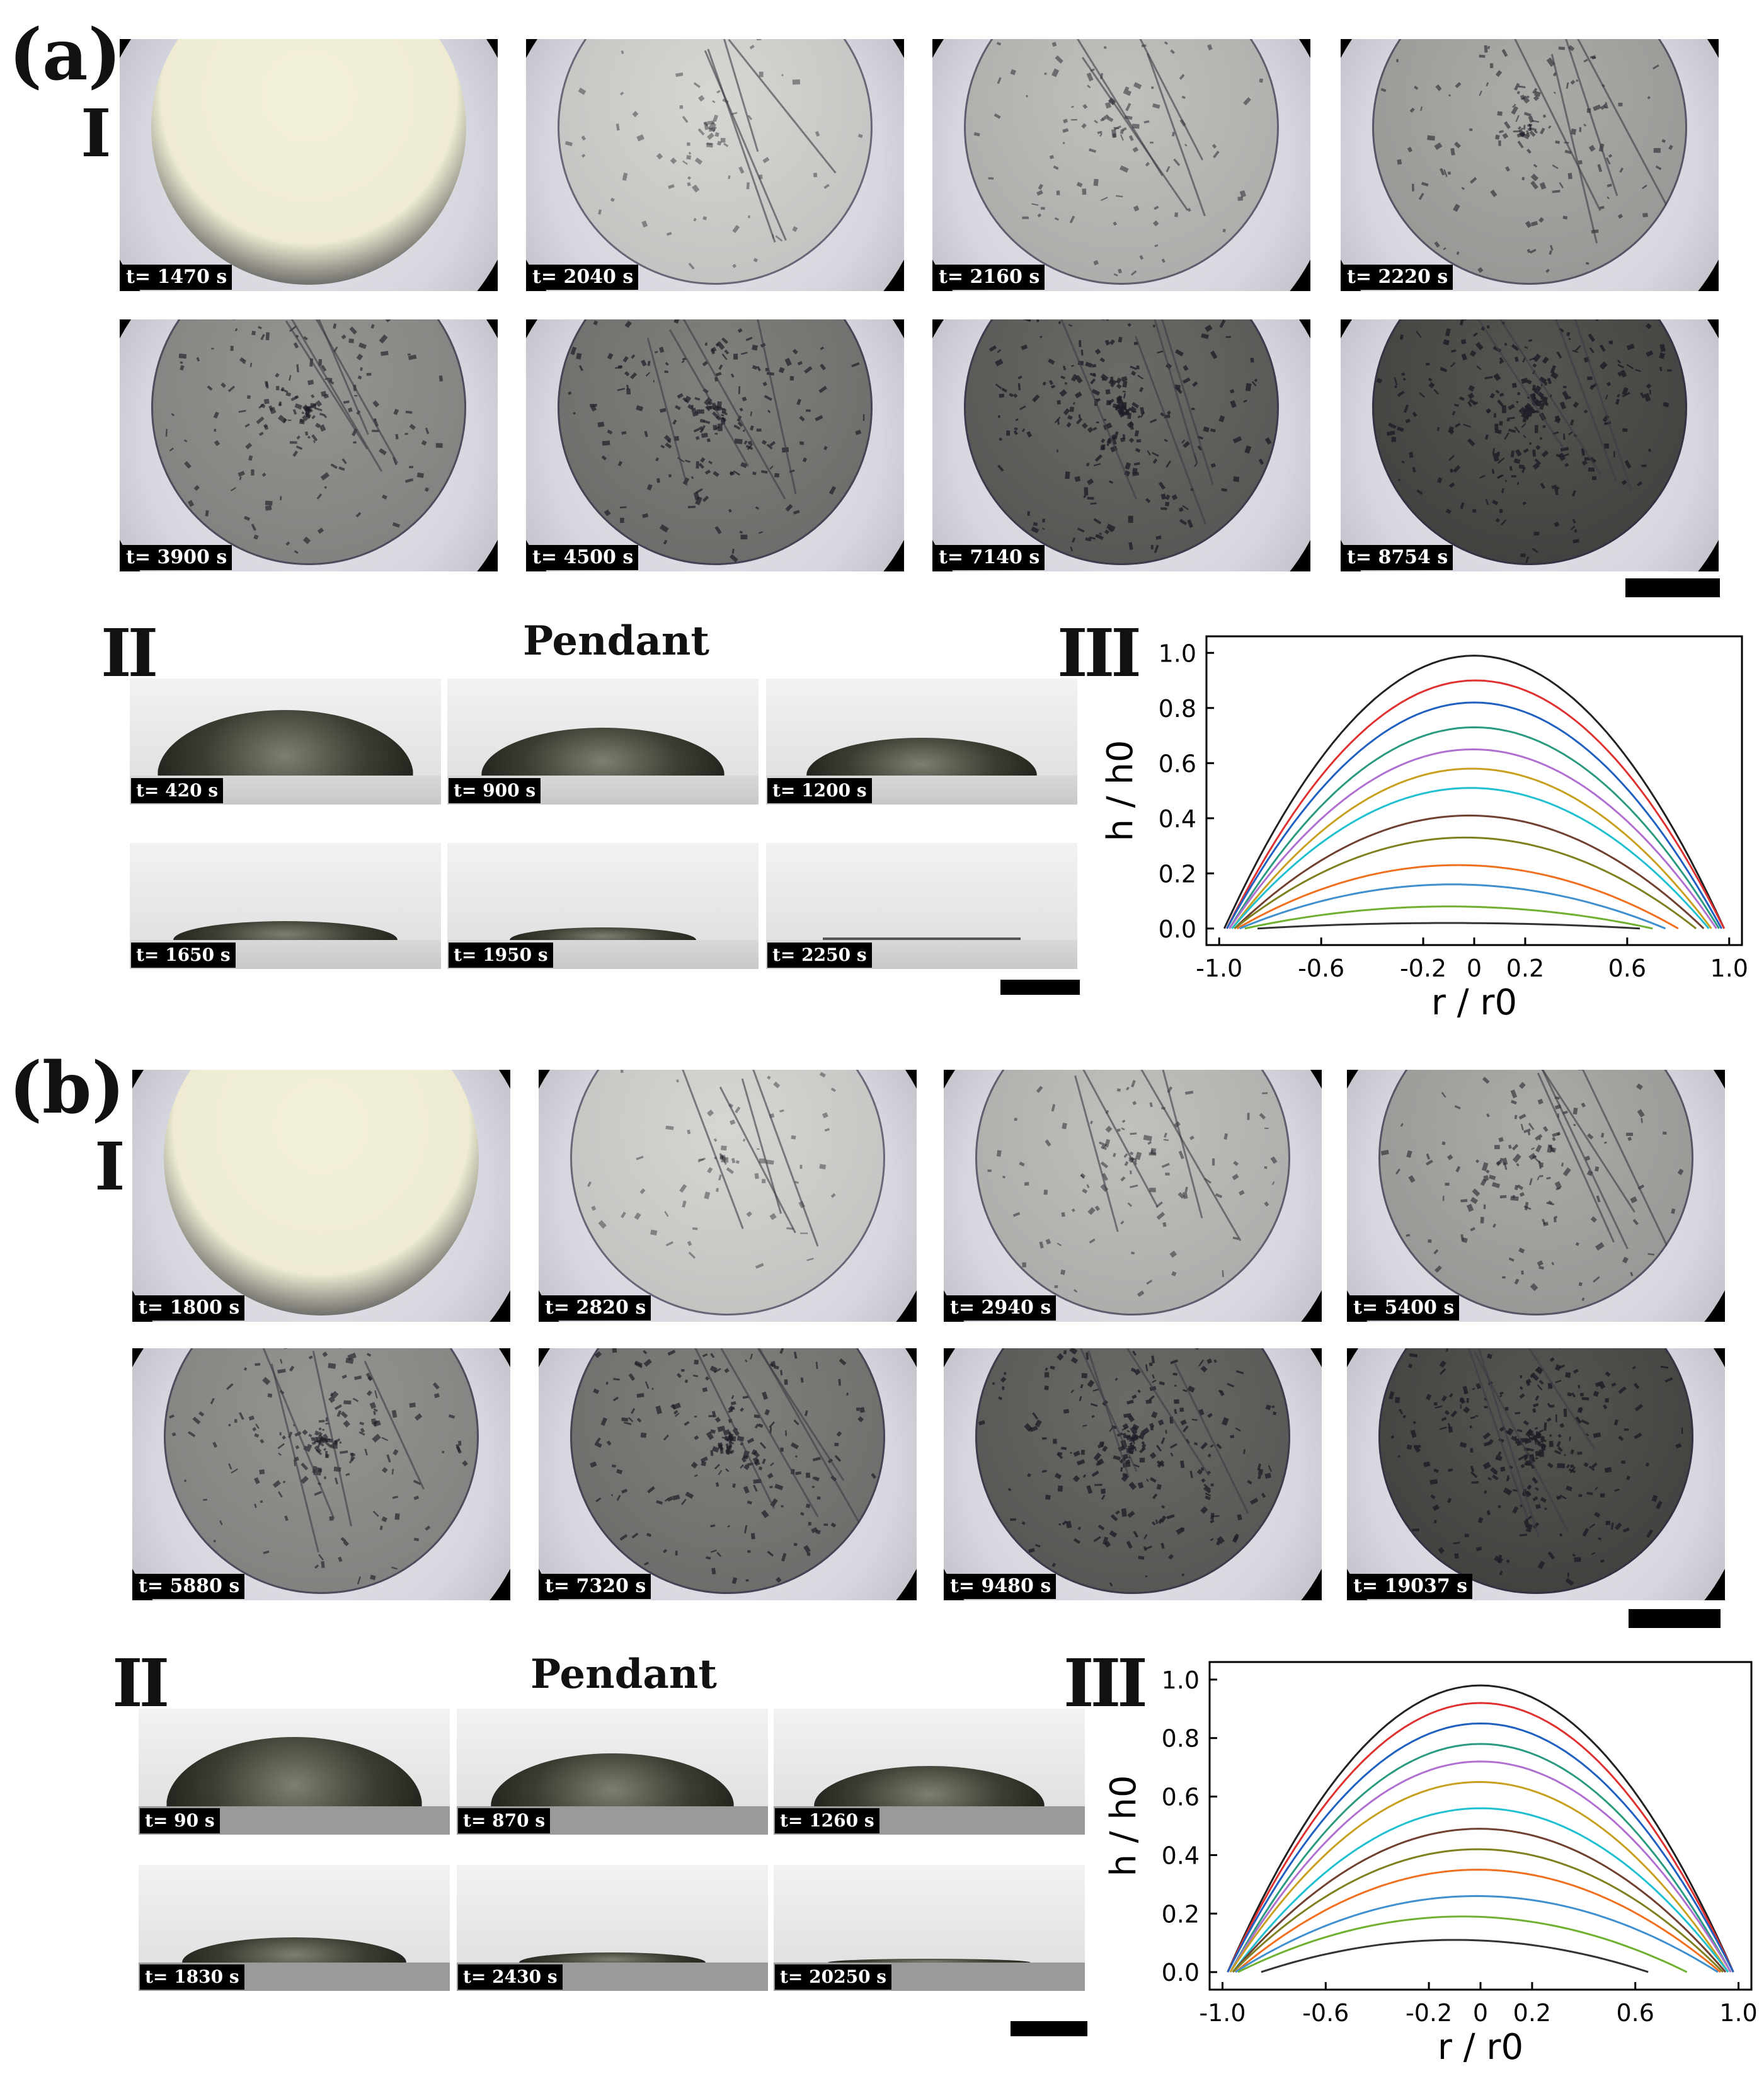 The width and height of the screenshot is (1764, 2098). What do you see at coordinates (321, 1196) in the screenshot?
I see `topview-frame: t= 1800 s` at bounding box center [321, 1196].